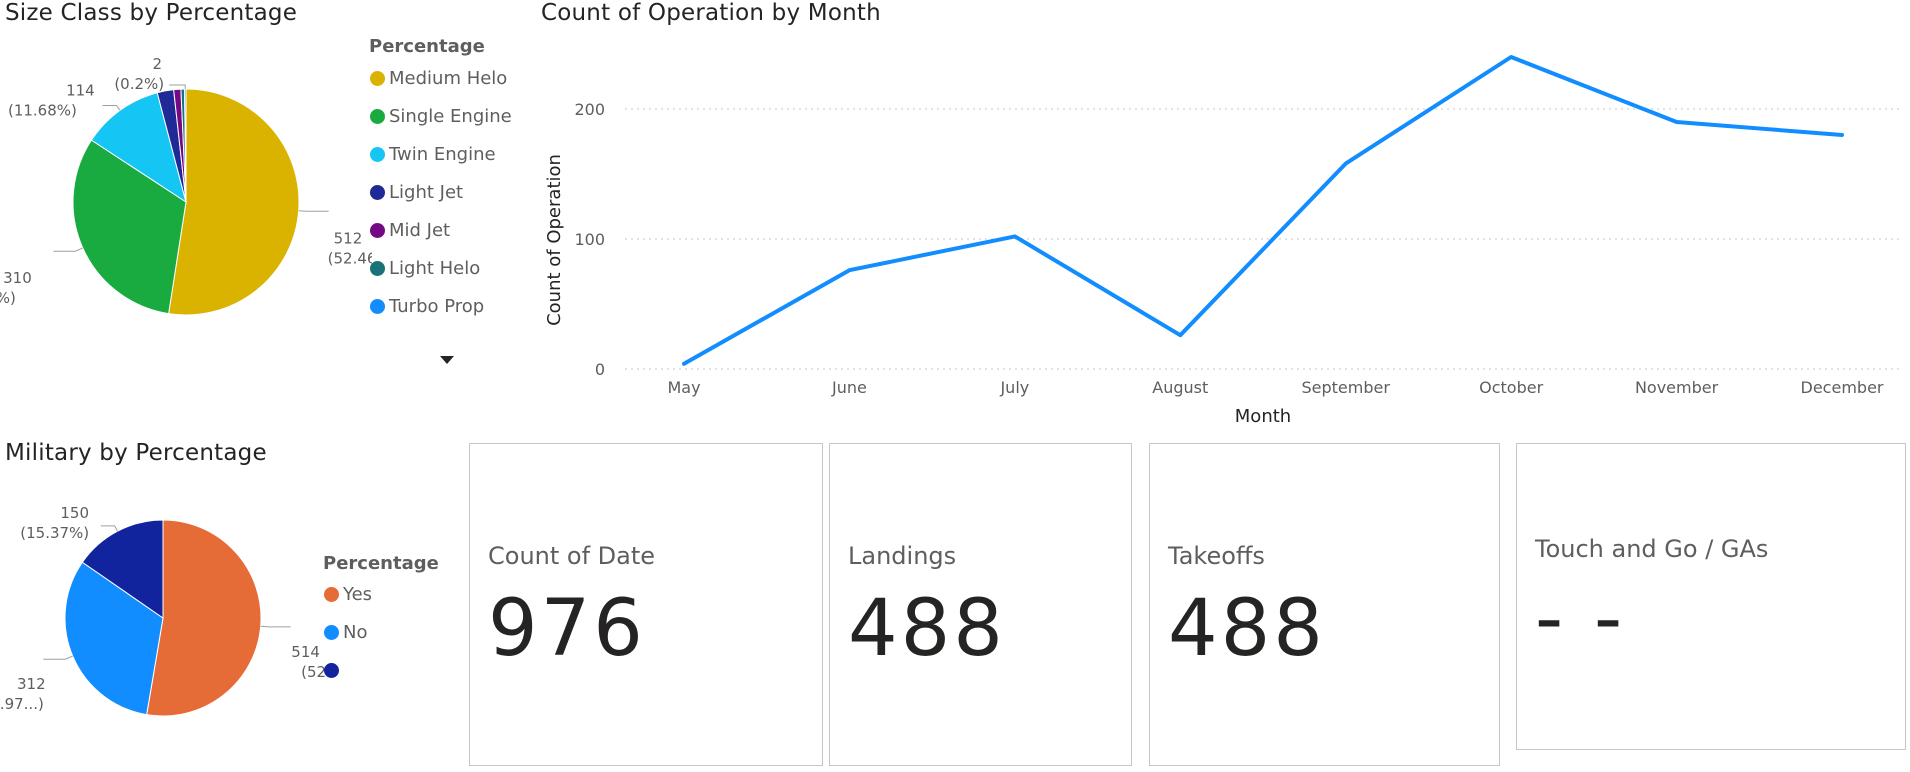 The image size is (1910, 772). Describe the element at coordinates (1652, 549) in the screenshot. I see `card-label: Touch and Go / GAs` at that location.